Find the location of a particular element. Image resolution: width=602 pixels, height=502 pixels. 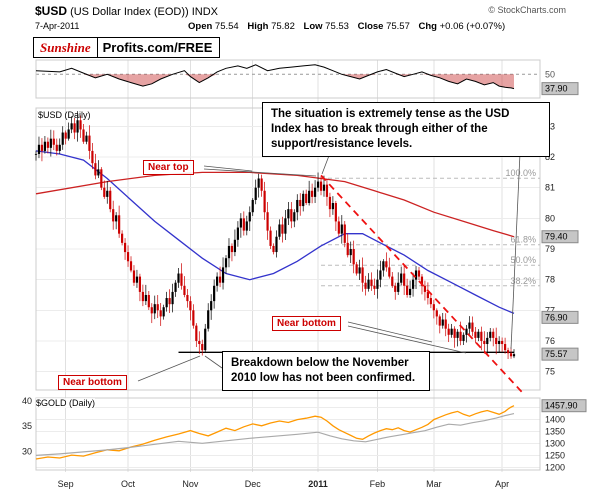

svg-text: 40 is located at coordinates (27, 401).